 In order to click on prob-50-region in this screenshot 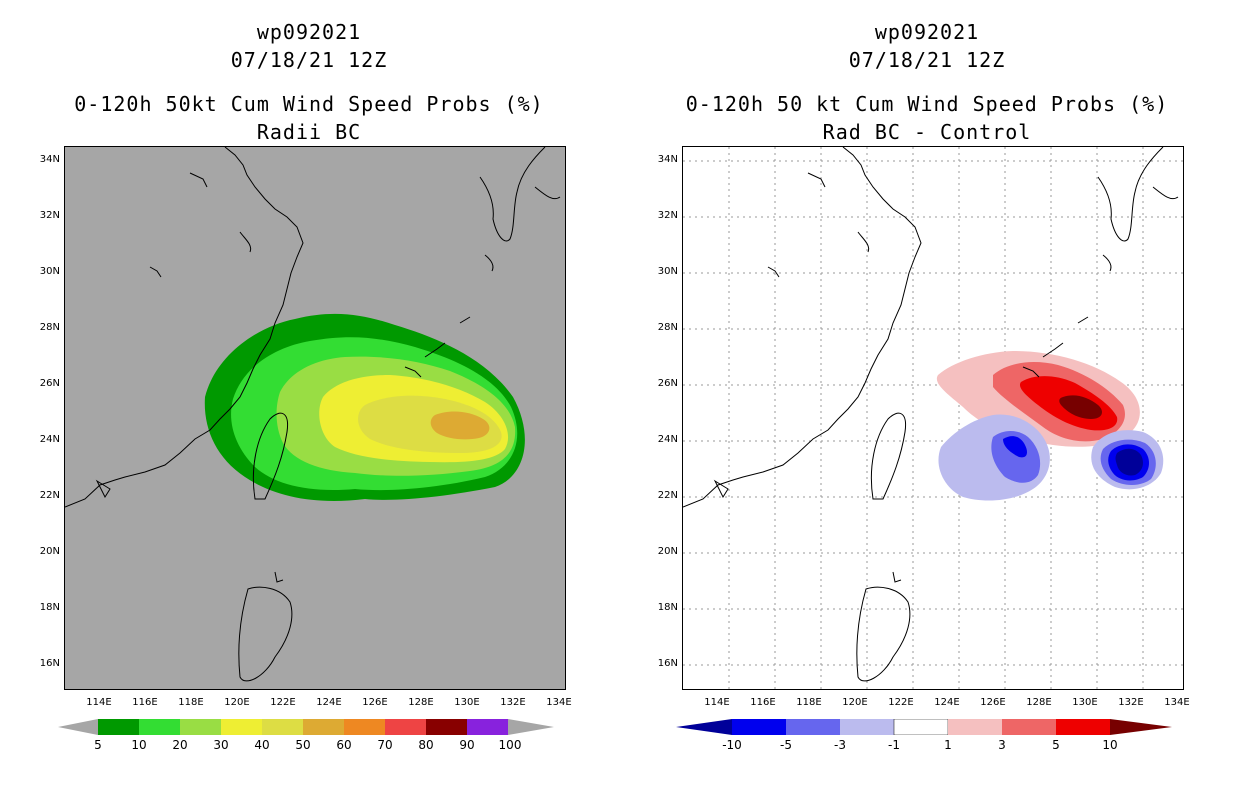, I will do `click(460, 425)`.